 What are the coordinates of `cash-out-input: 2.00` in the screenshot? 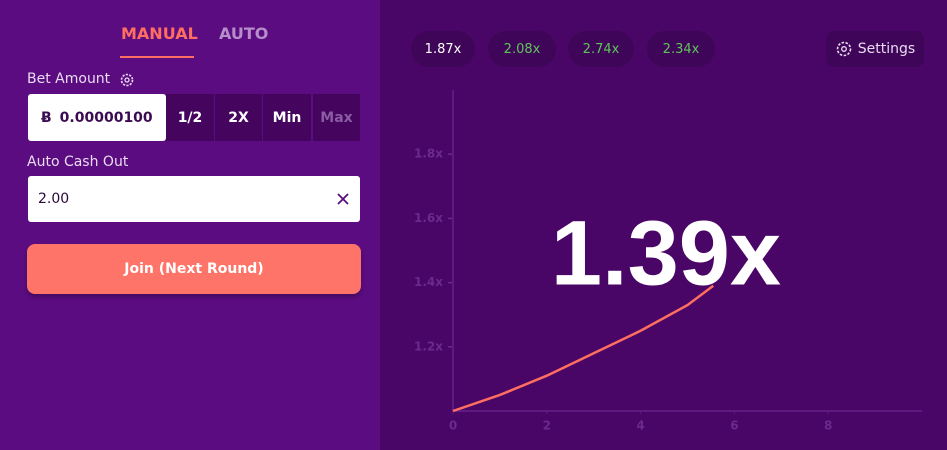 It's located at (194, 199).